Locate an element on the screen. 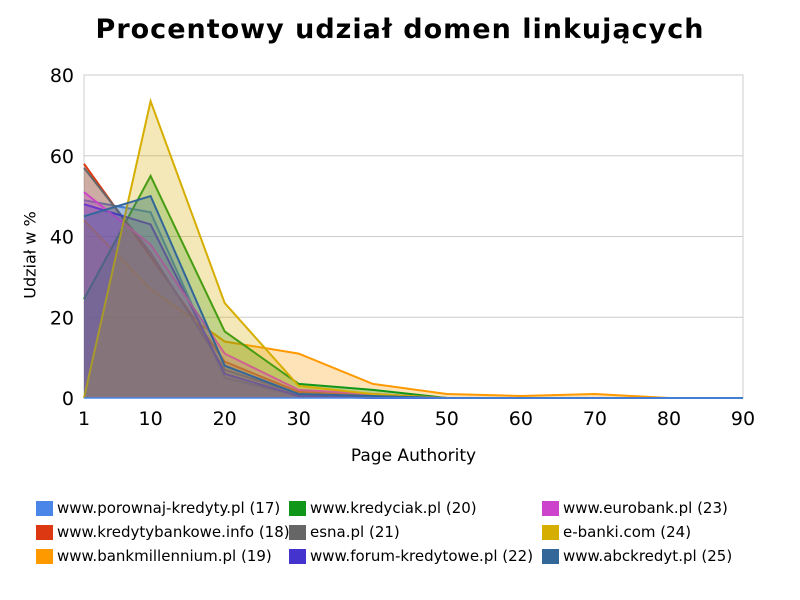 This screenshot has height=600, width=800. legend-item: www.porownaj-kredyty.pl (17) is located at coordinates (158, 508).